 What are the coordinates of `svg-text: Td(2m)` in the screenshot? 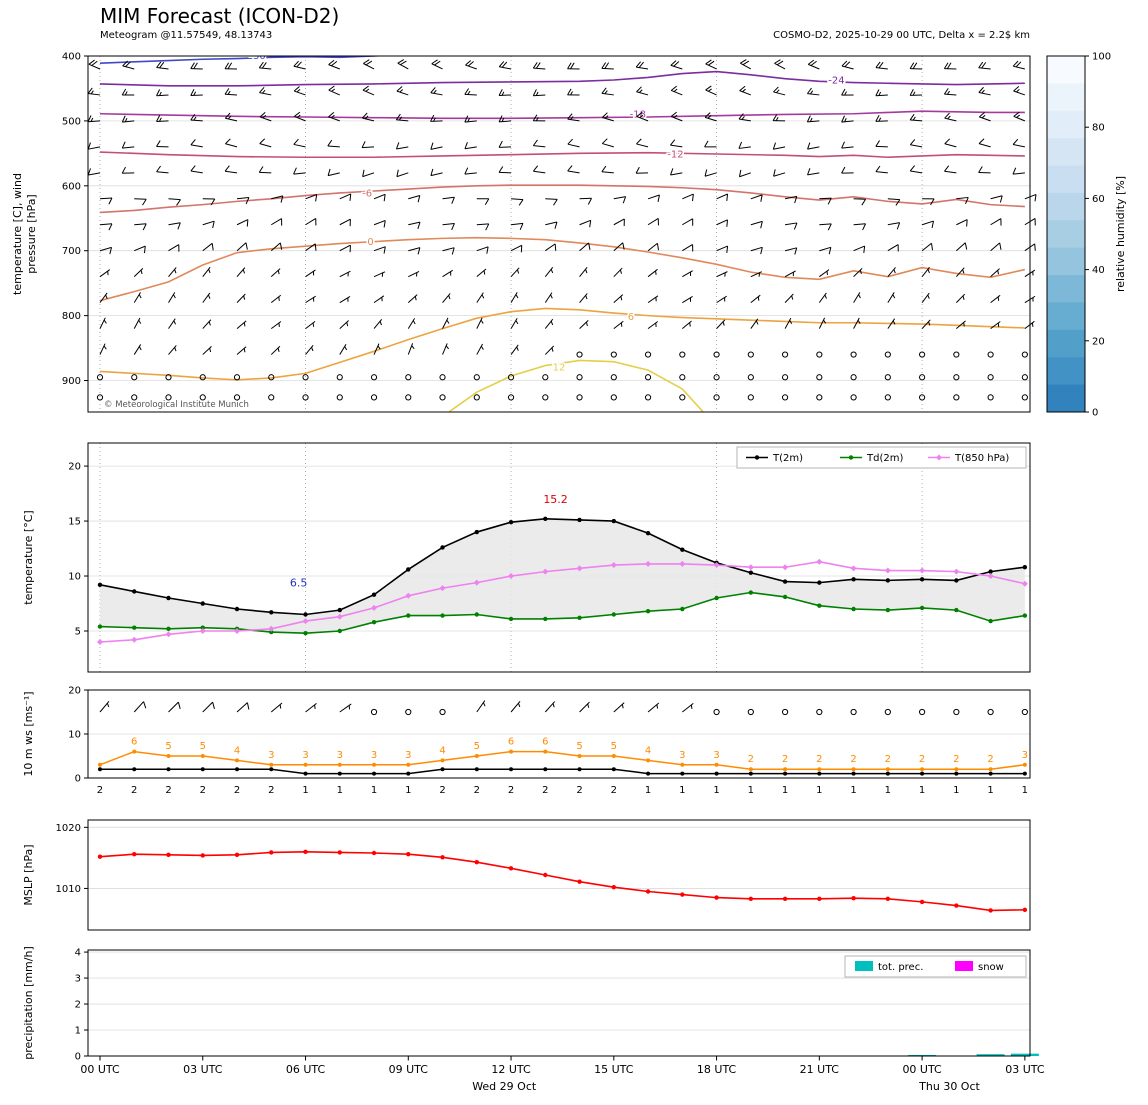 It's located at (884, 458).